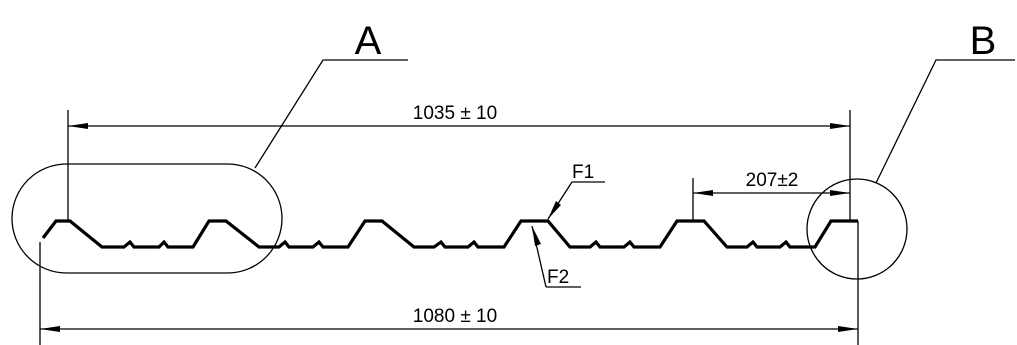  Describe the element at coordinates (78, 126) in the screenshot. I see `arrow-1035-left` at that location.